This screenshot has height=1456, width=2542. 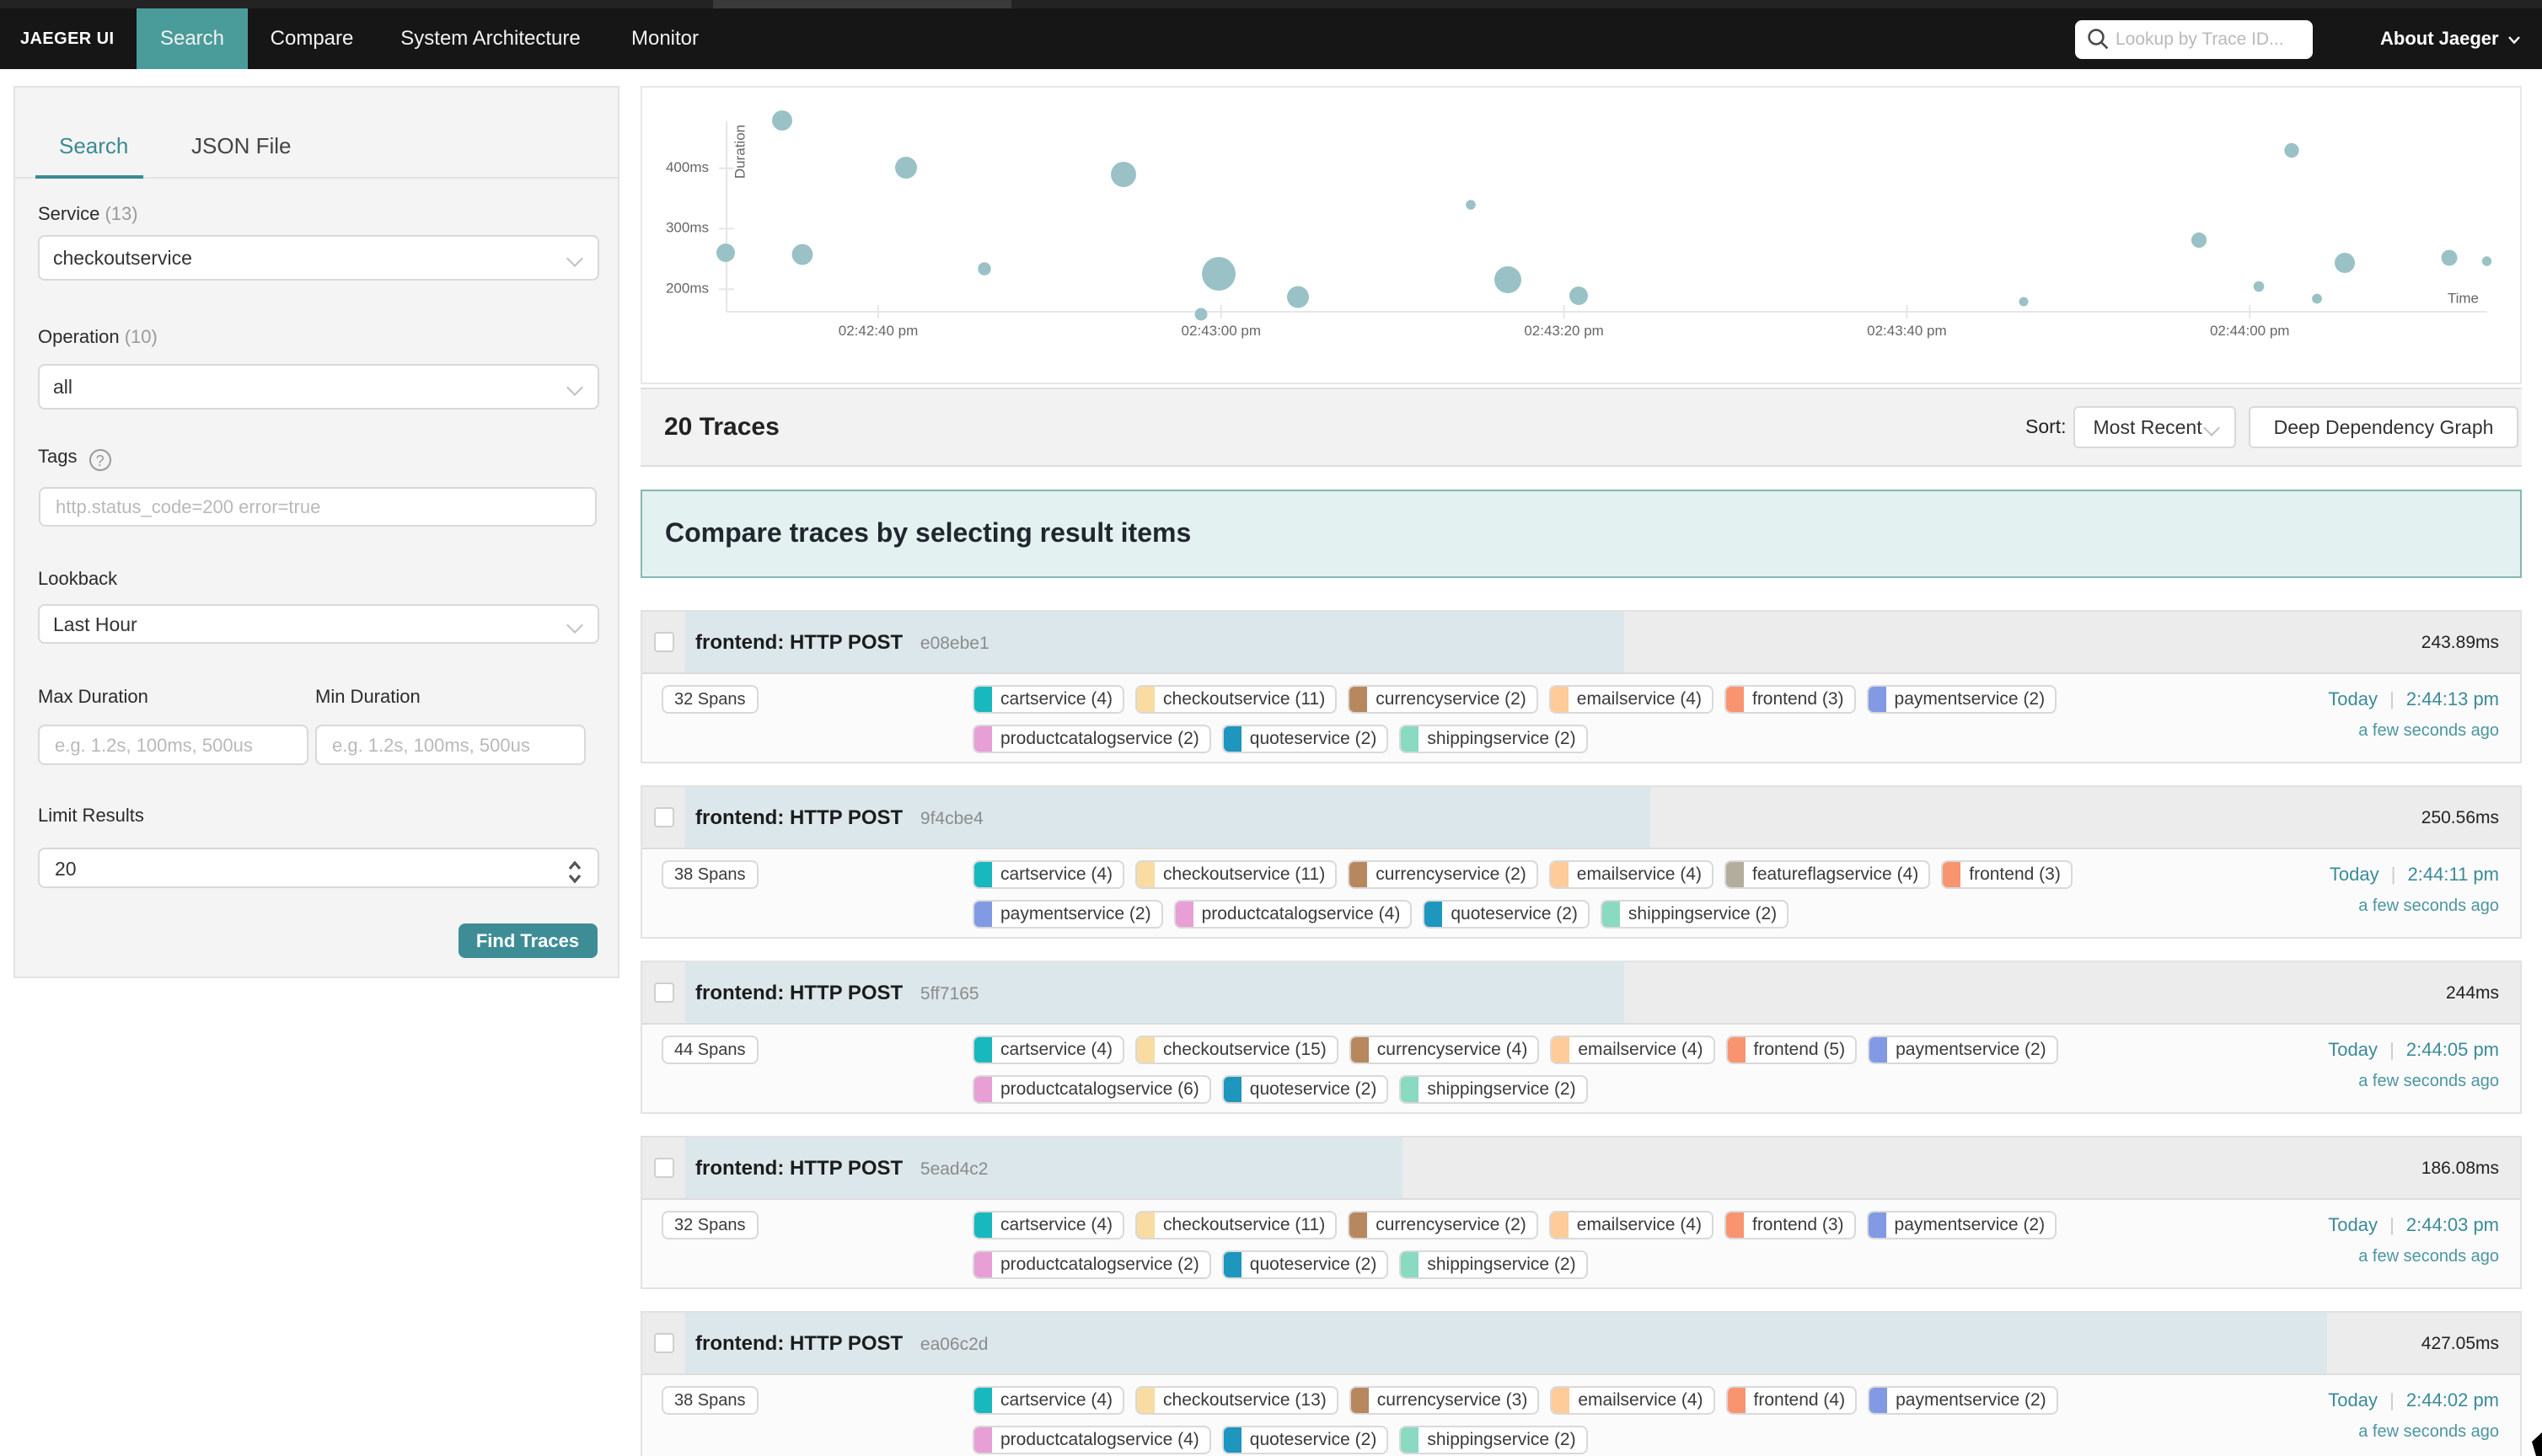 I want to click on svg-text: Time, so click(x=2463, y=299).